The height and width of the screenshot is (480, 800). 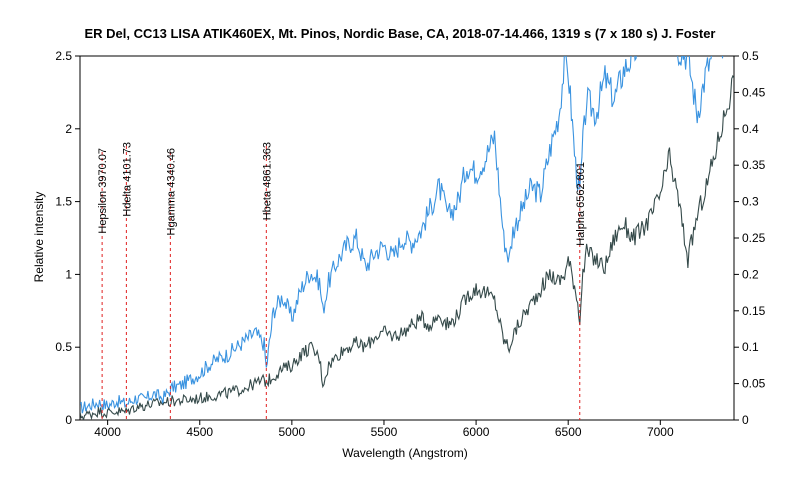 I want to click on y2-tick-label: 0.25, so click(x=754, y=238).